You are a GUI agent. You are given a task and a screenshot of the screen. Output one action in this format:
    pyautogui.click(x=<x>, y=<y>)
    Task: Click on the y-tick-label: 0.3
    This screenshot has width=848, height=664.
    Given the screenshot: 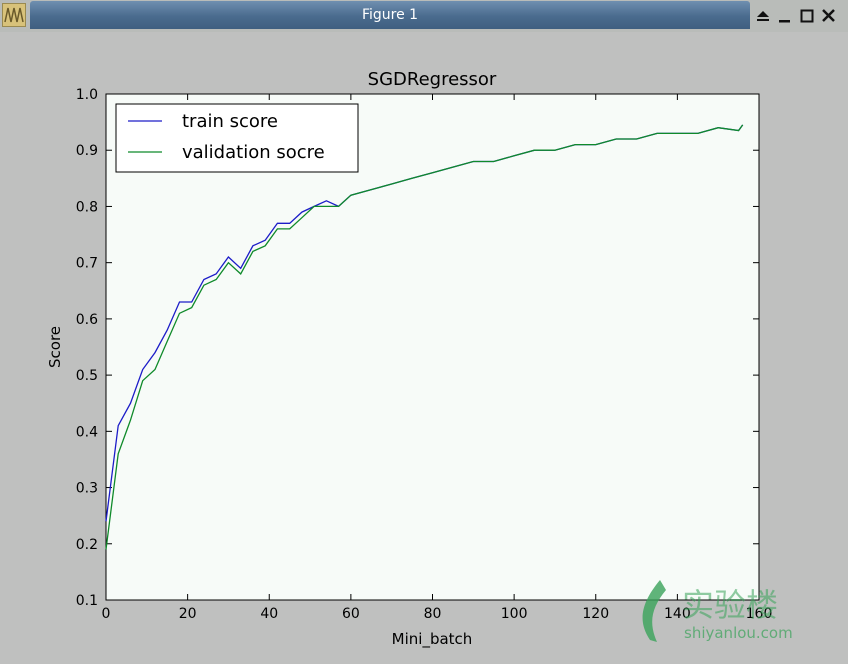 What is the action you would take?
    pyautogui.click(x=87, y=489)
    